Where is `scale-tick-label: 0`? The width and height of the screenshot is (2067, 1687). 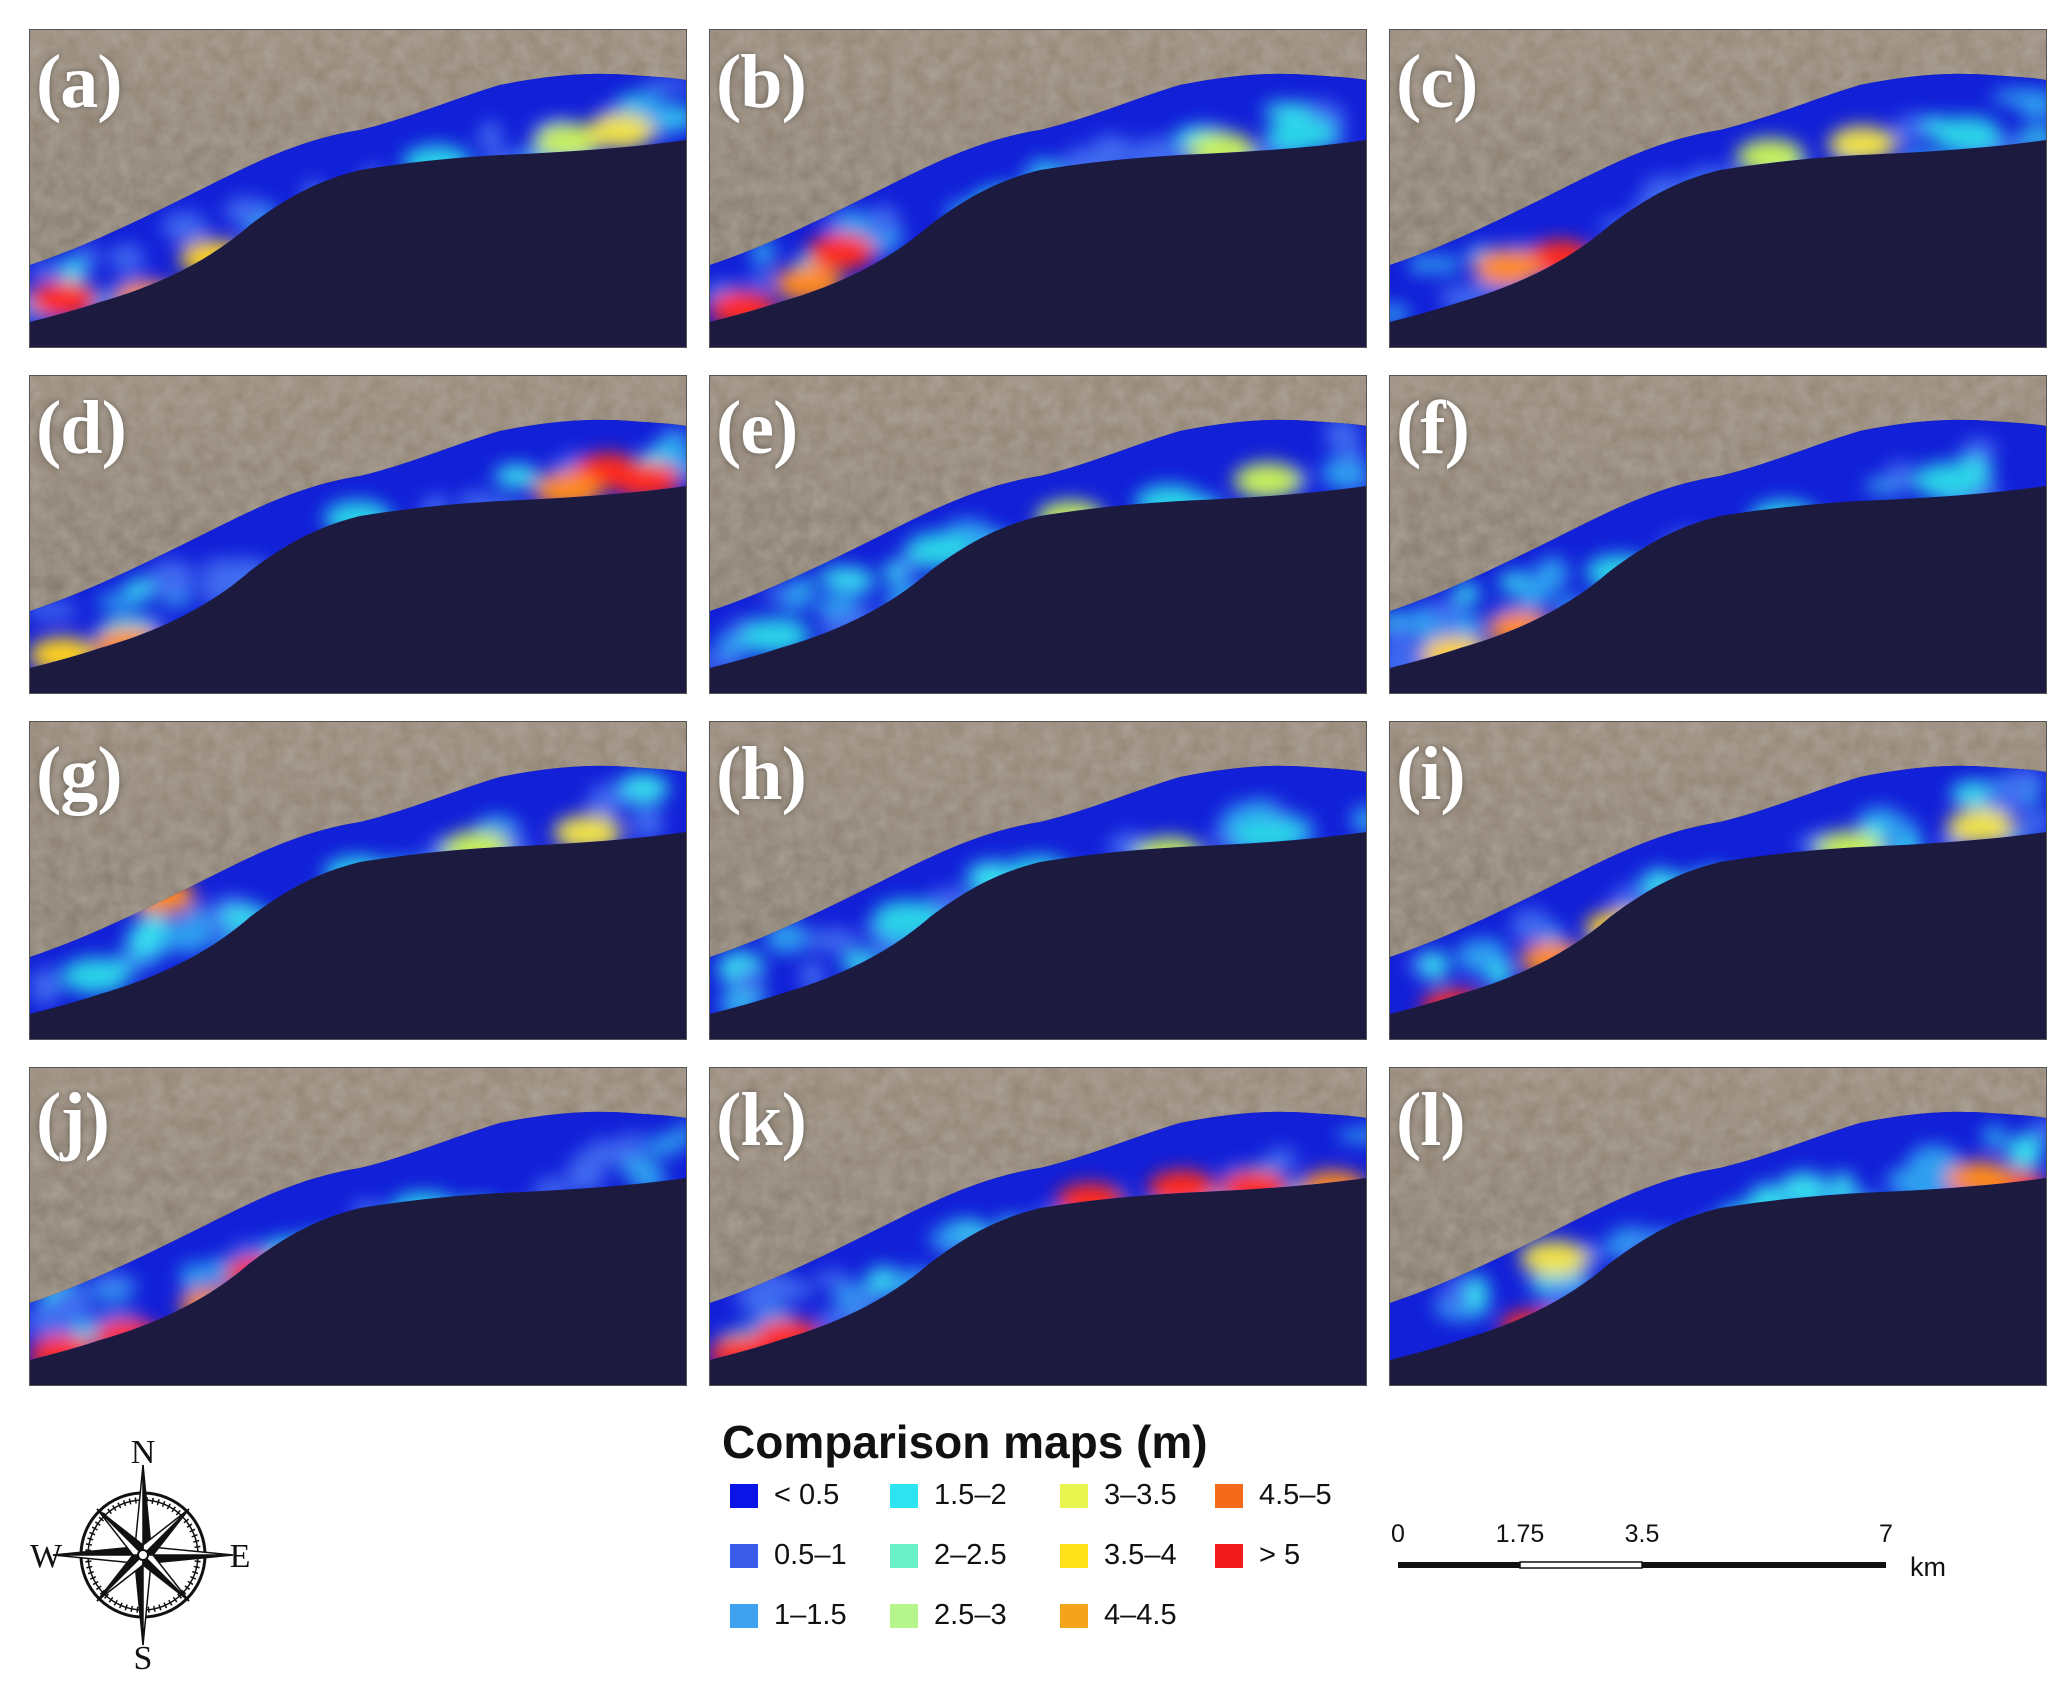
scale-tick-label: 0 is located at coordinates (1398, 1534).